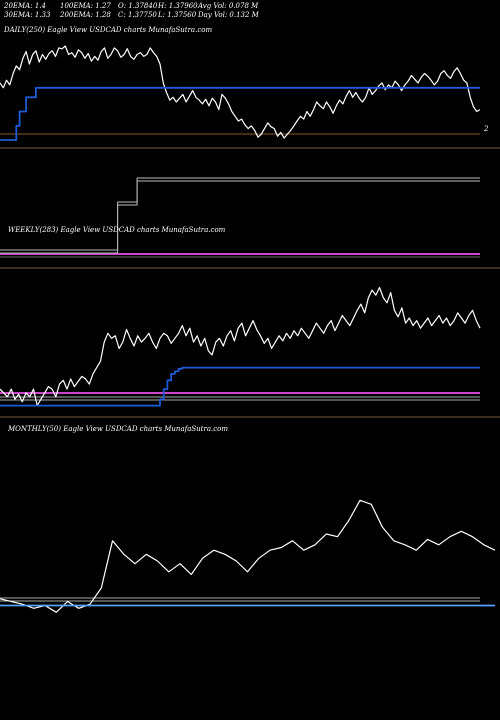 Image resolution: width=500 pixels, height=720 pixels. I want to click on weekly-overview-ma-outer, so click(240, 214).